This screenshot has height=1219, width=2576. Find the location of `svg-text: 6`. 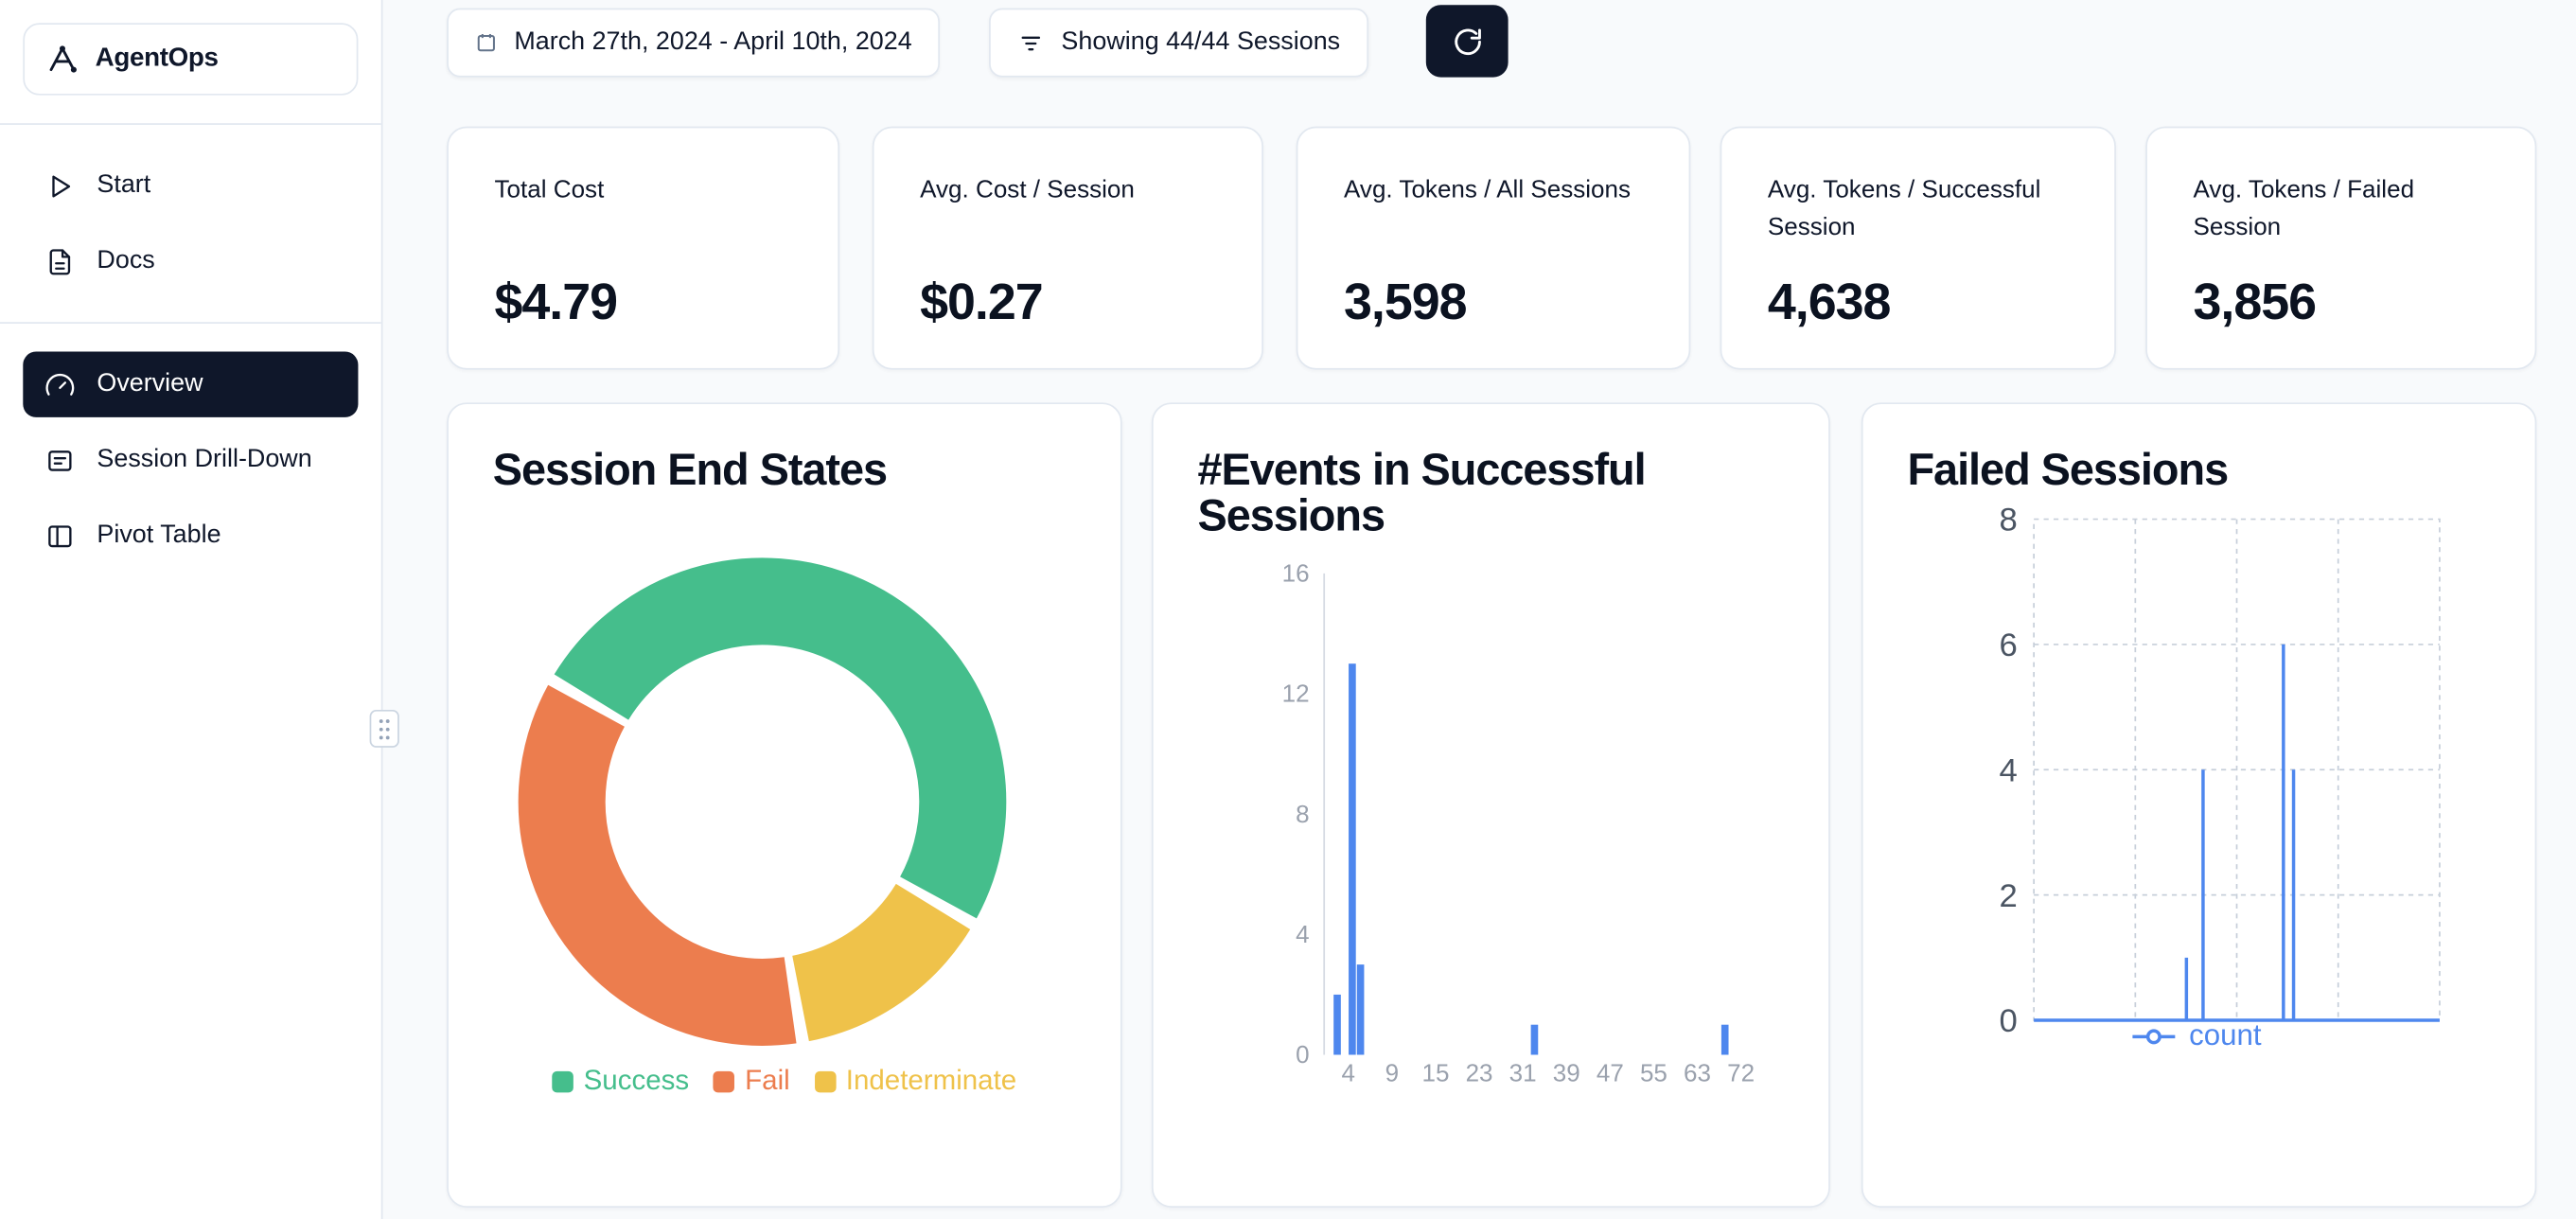

svg-text: 6 is located at coordinates (2008, 645).